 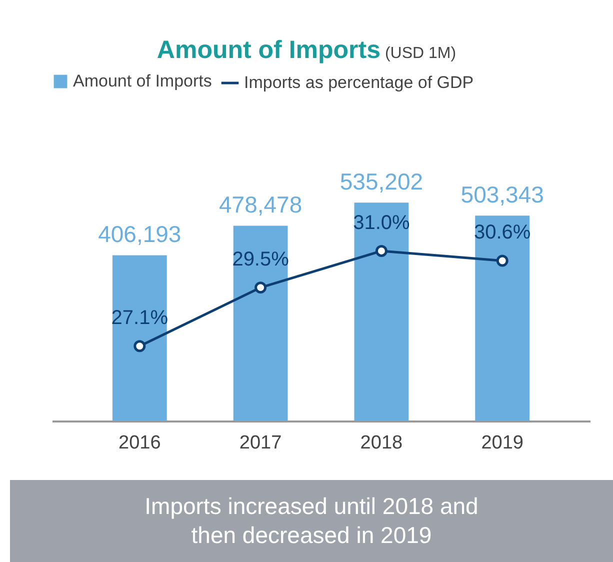 I want to click on chart-title: Amount of Imports, so click(x=268, y=50).